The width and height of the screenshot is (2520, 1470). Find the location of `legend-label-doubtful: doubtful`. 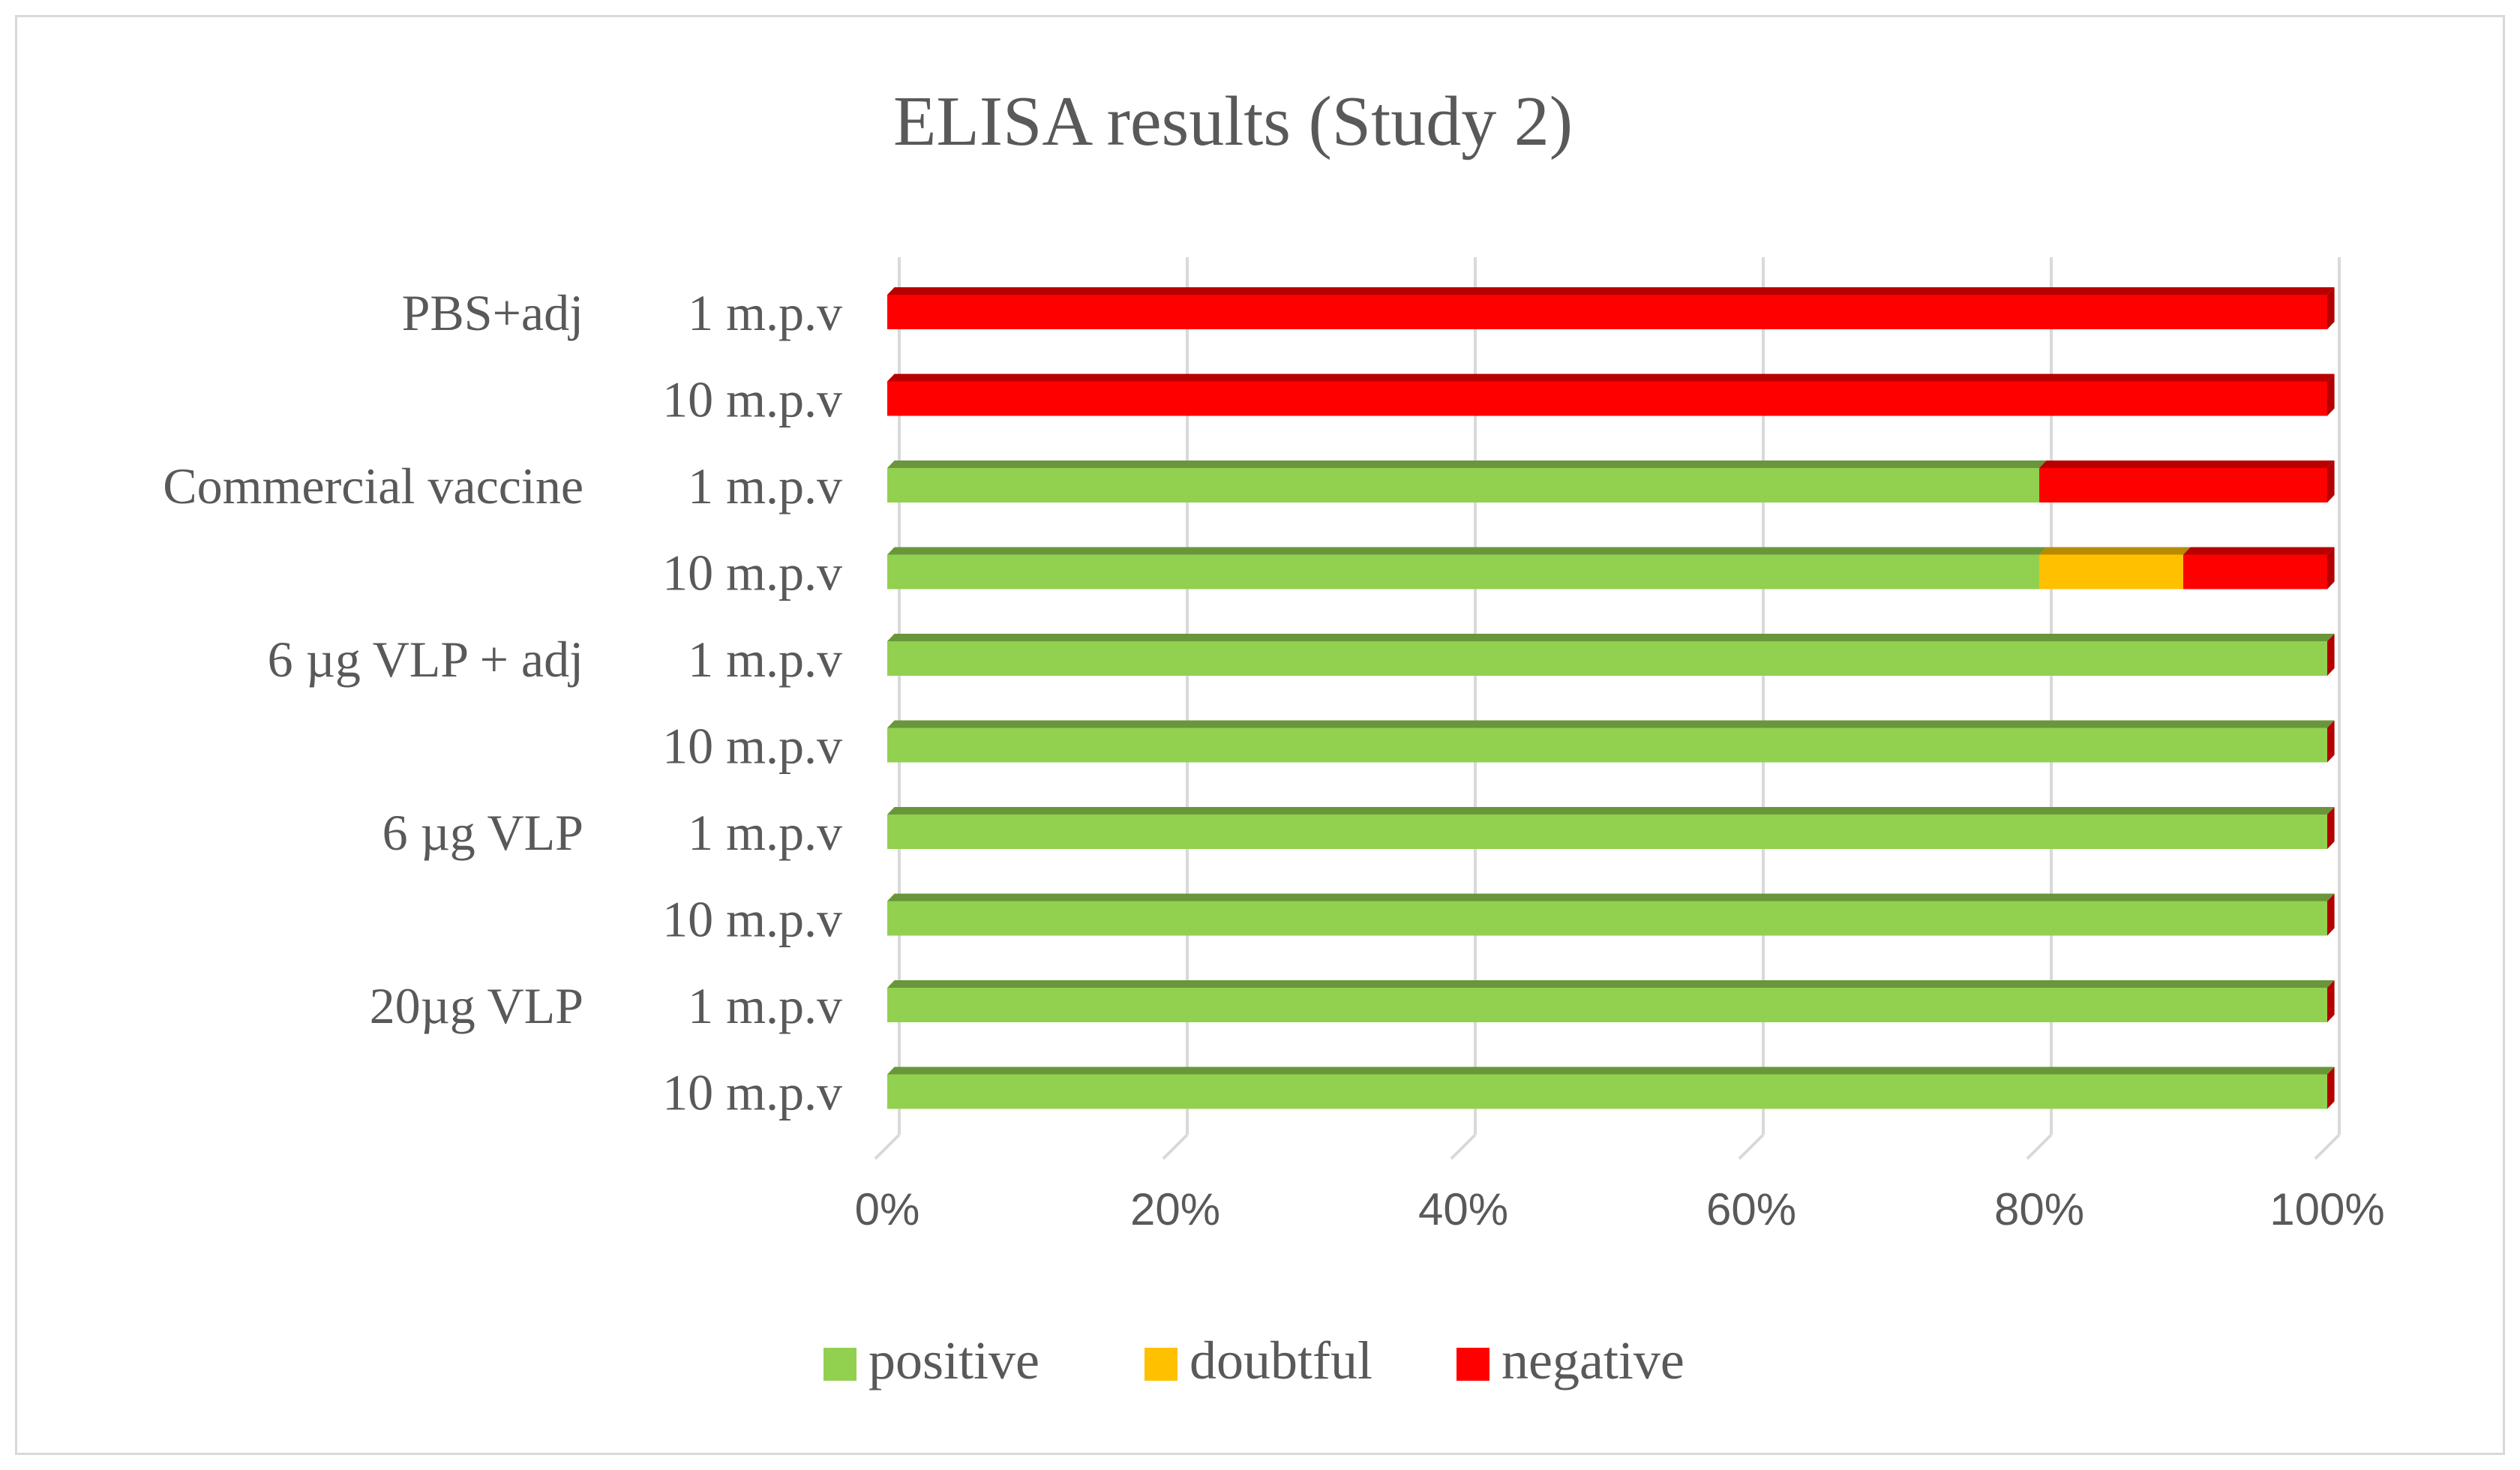

legend-label-doubtful: doubtful is located at coordinates (1281, 1360).